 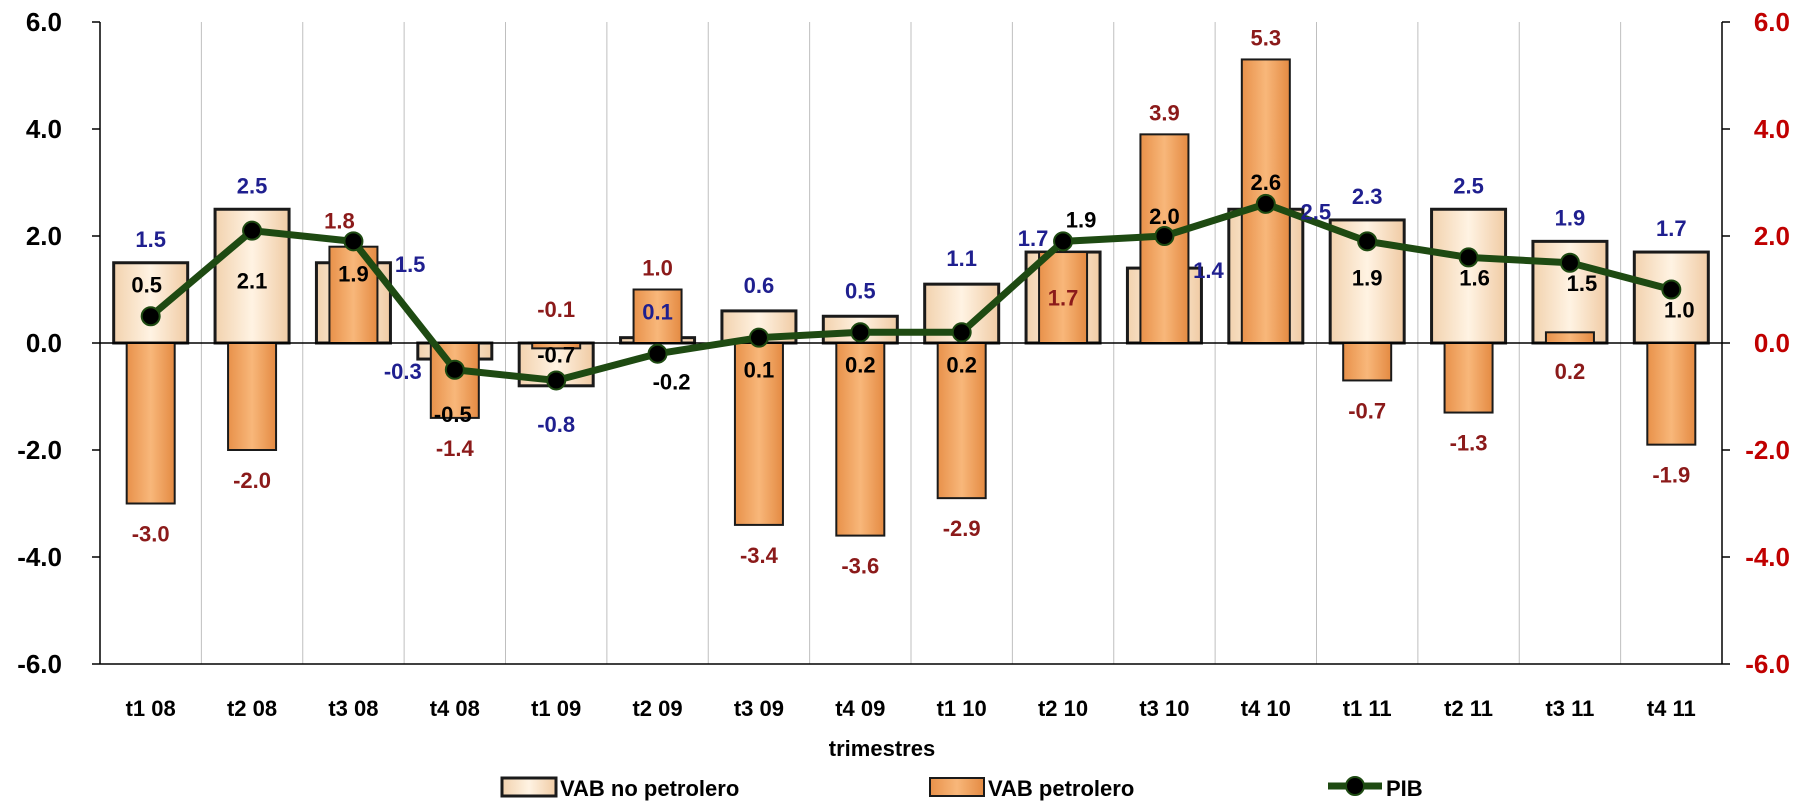 What do you see at coordinates (1474, 277) in the screenshot?
I see `label-pib: 1.6` at bounding box center [1474, 277].